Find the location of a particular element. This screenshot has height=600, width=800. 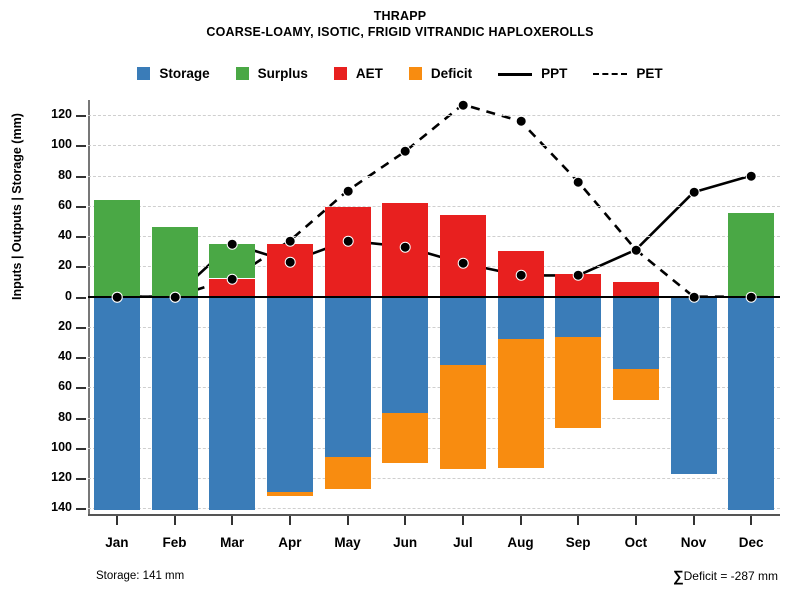

x-axis-label-jul: Jul is located at coordinates (463, 542).